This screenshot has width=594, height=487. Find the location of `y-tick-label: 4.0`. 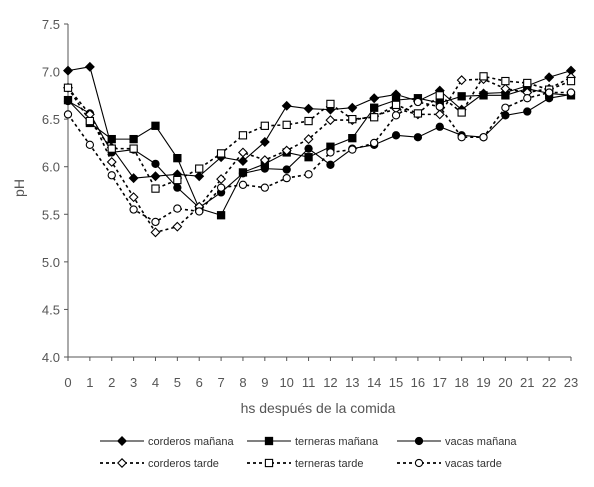

y-tick-label: 4.0 is located at coordinates (51, 357).